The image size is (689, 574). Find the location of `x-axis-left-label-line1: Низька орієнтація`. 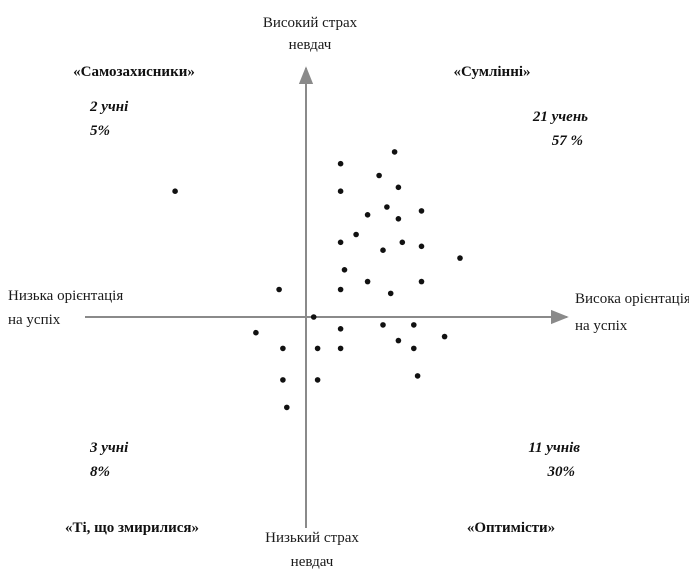

x-axis-left-label-line1: Низька орієнтація is located at coordinates (65, 296).